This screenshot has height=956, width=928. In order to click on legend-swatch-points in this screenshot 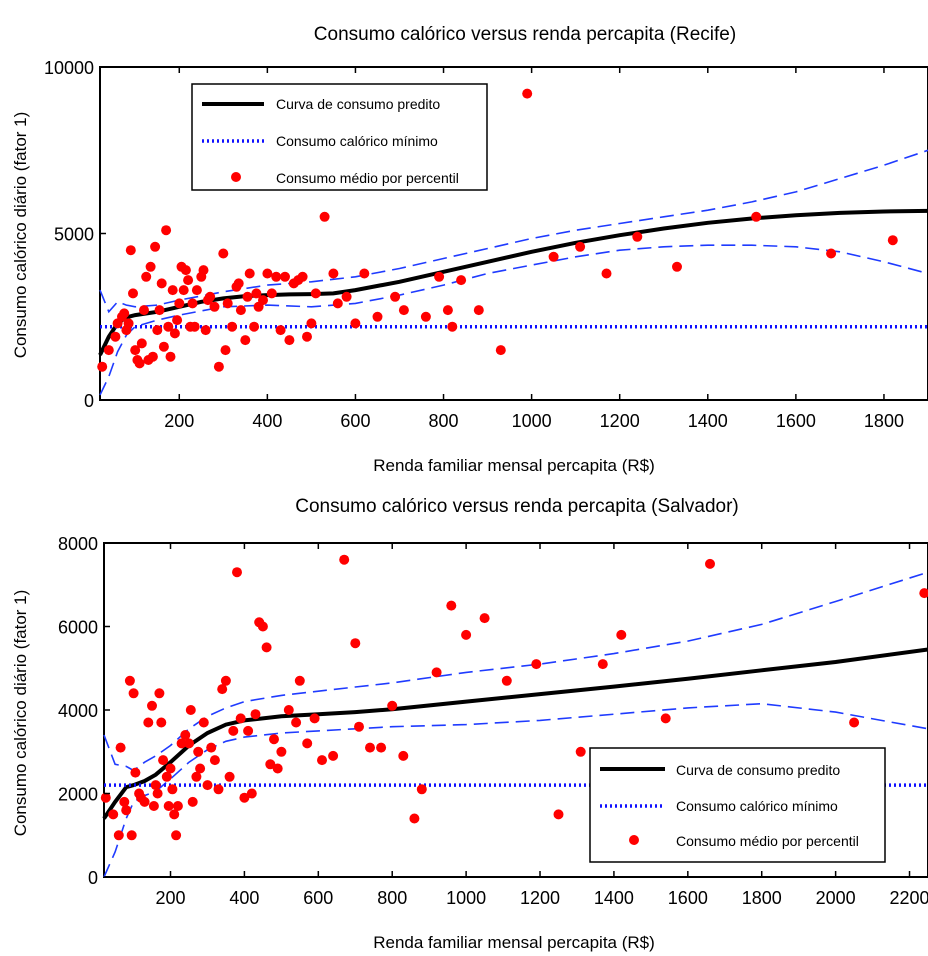, I will do `click(634, 840)`.